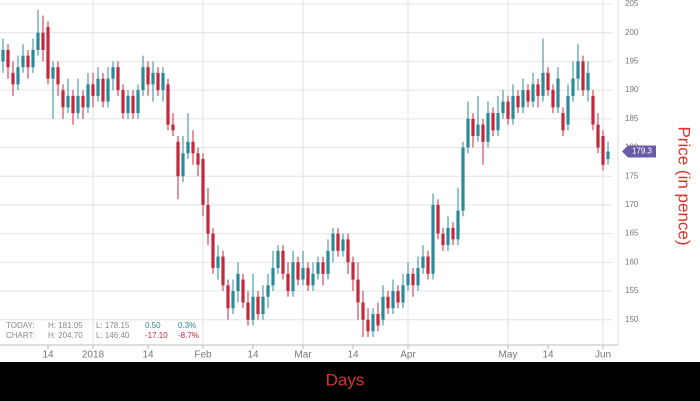 The image size is (700, 401). Describe the element at coordinates (345, 379) in the screenshot. I see `x-axis-label: Days` at that location.